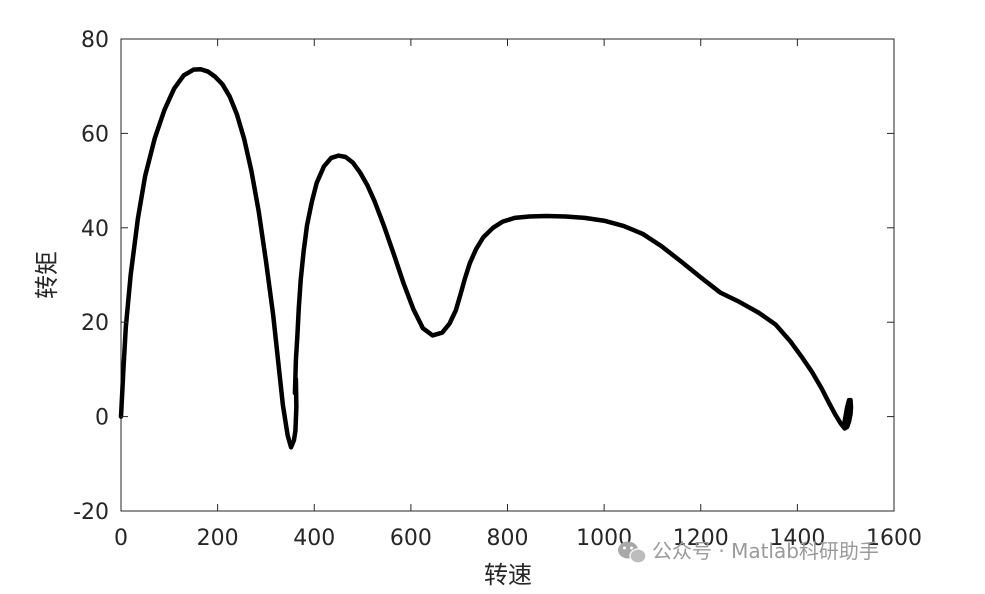 This screenshot has height=594, width=985. Describe the element at coordinates (91, 512) in the screenshot. I see `y-tick-label: -20` at that location.